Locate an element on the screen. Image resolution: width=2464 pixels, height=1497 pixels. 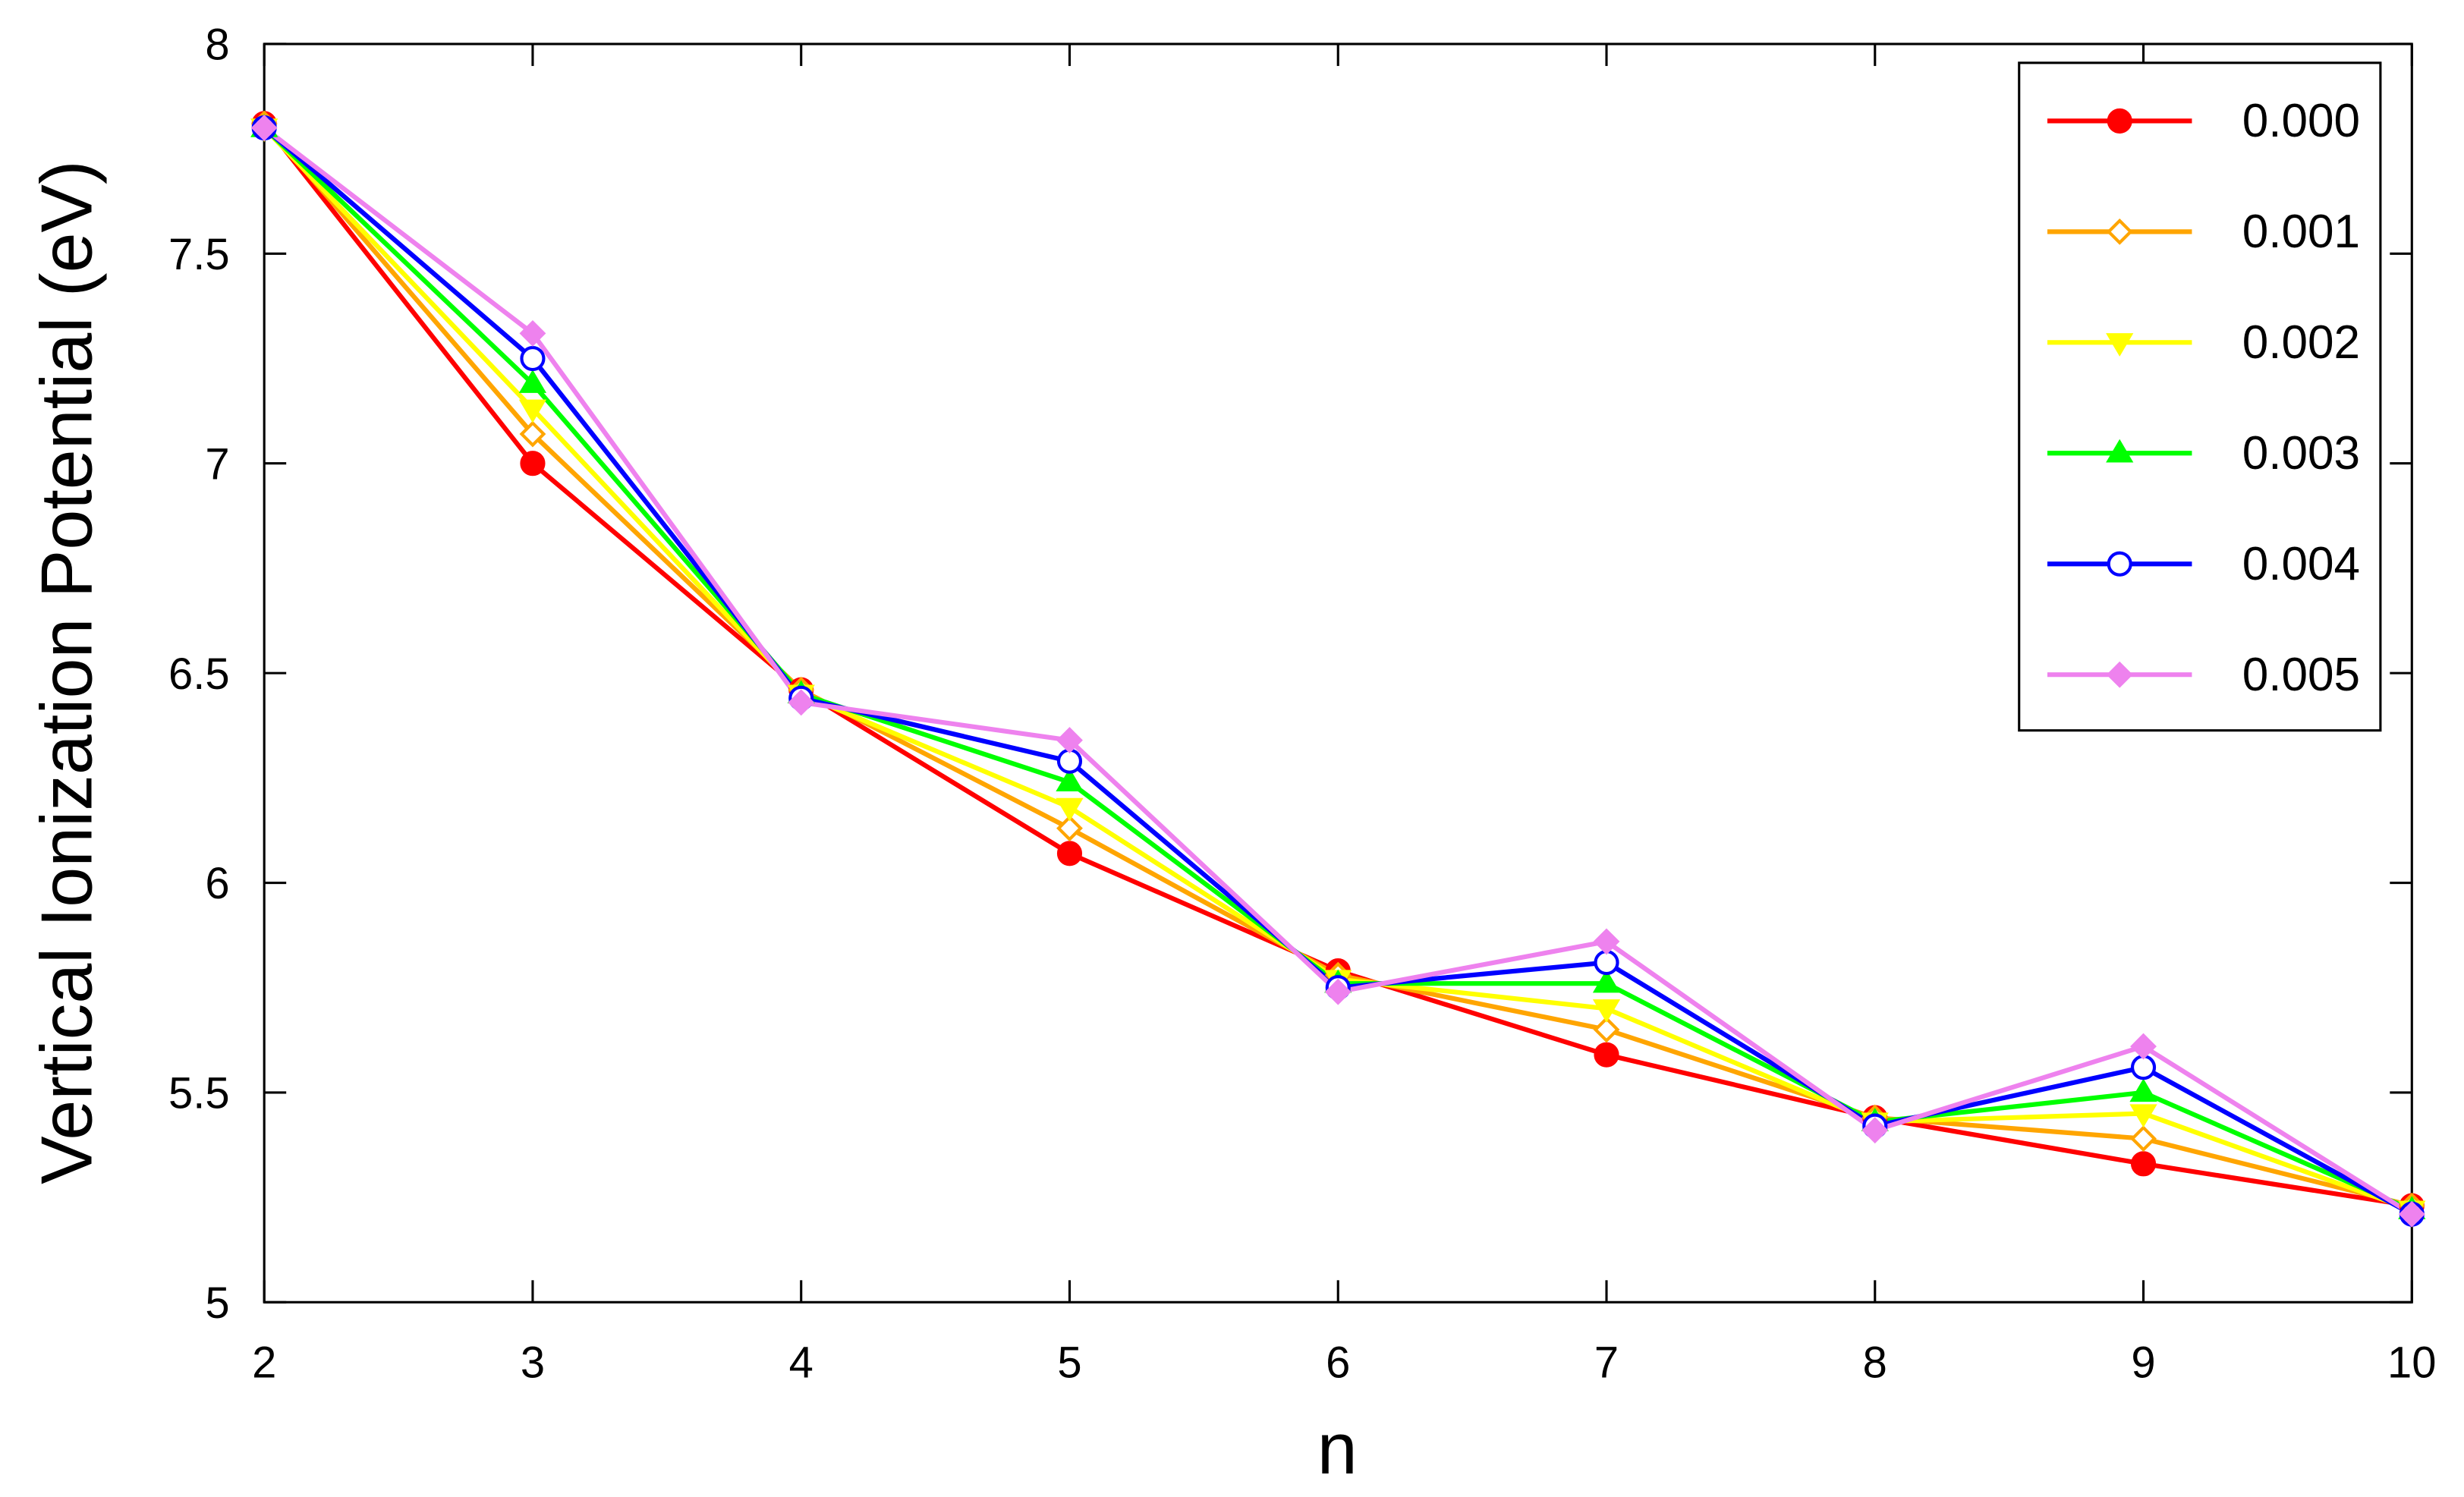
legend-label: 0.005 is located at coordinates (2301, 675).